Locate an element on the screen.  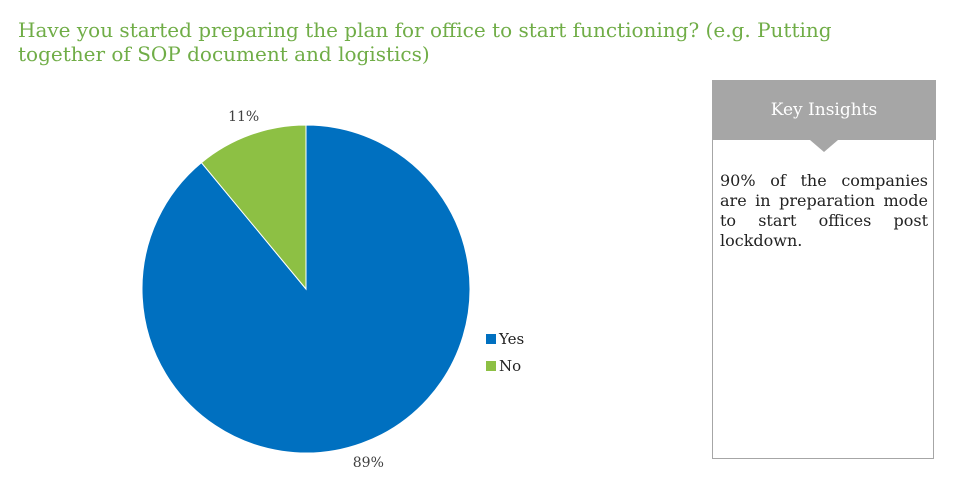
legend-swatch-no is located at coordinates (491, 366).